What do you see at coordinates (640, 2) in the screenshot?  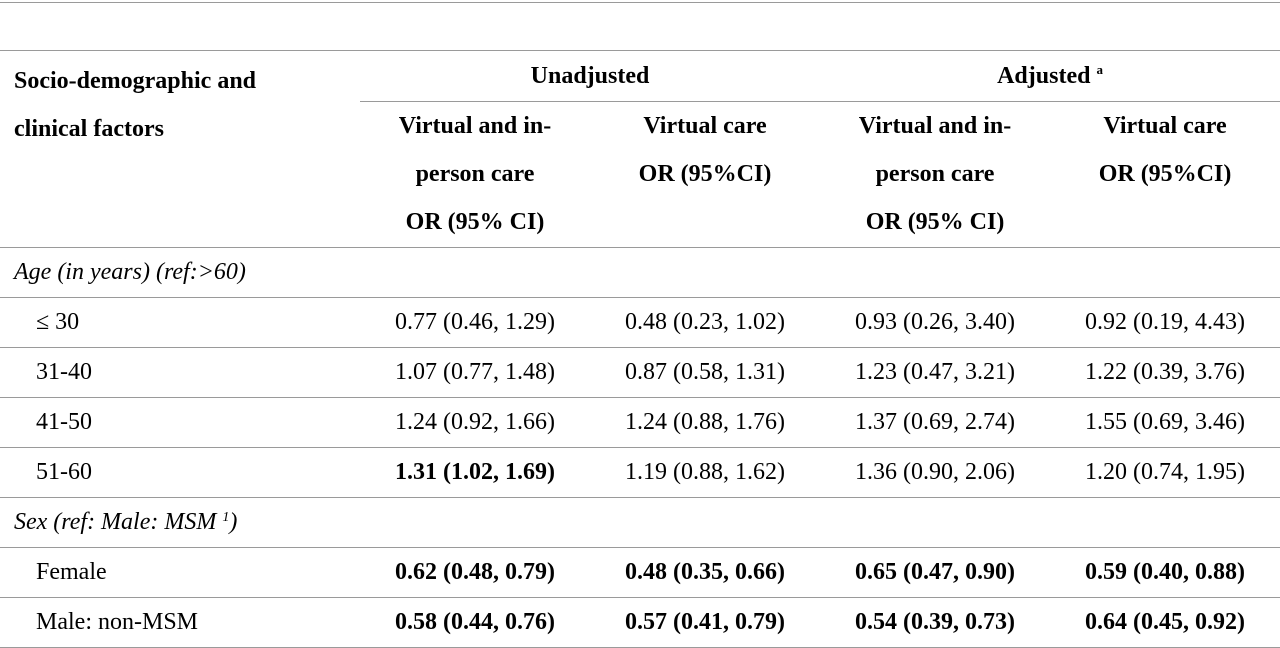 I see `top-rule` at bounding box center [640, 2].